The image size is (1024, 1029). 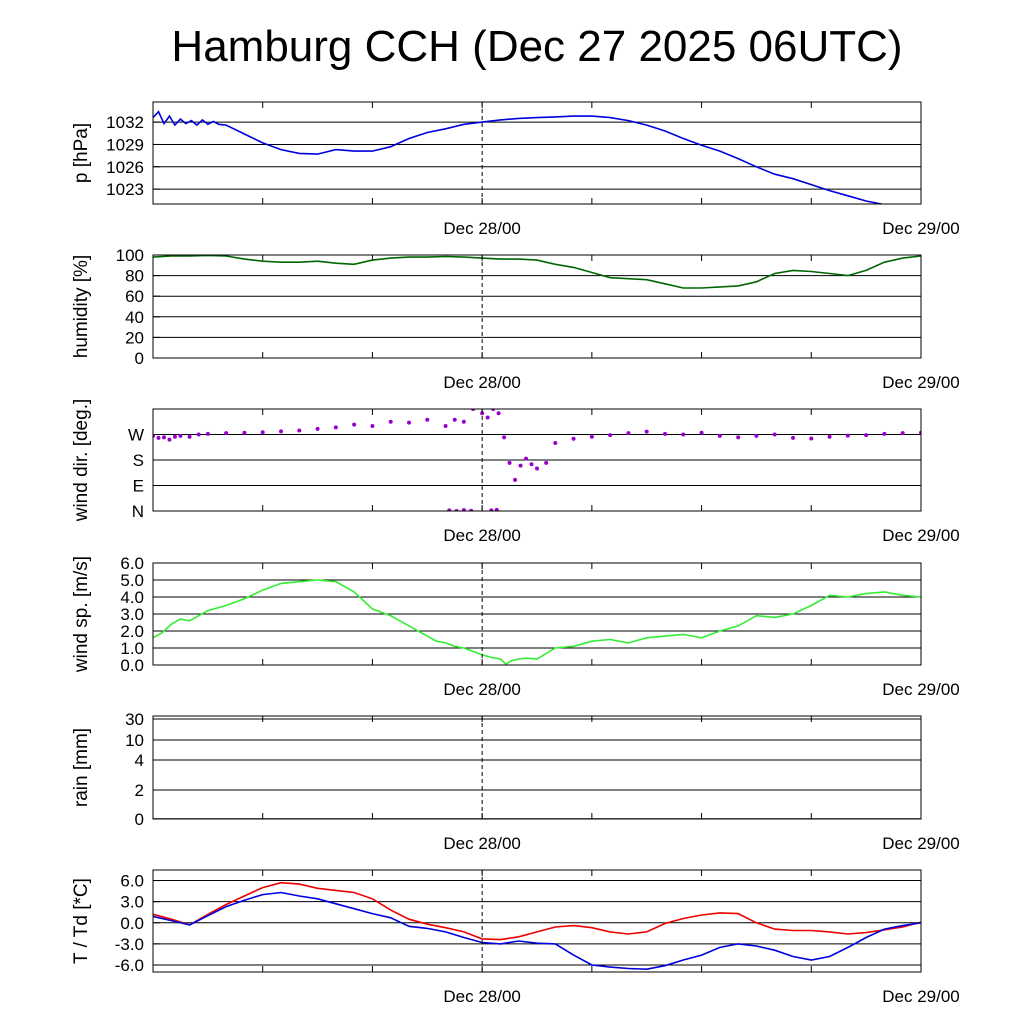 I want to click on temperature-frame, so click(x=537, y=921).